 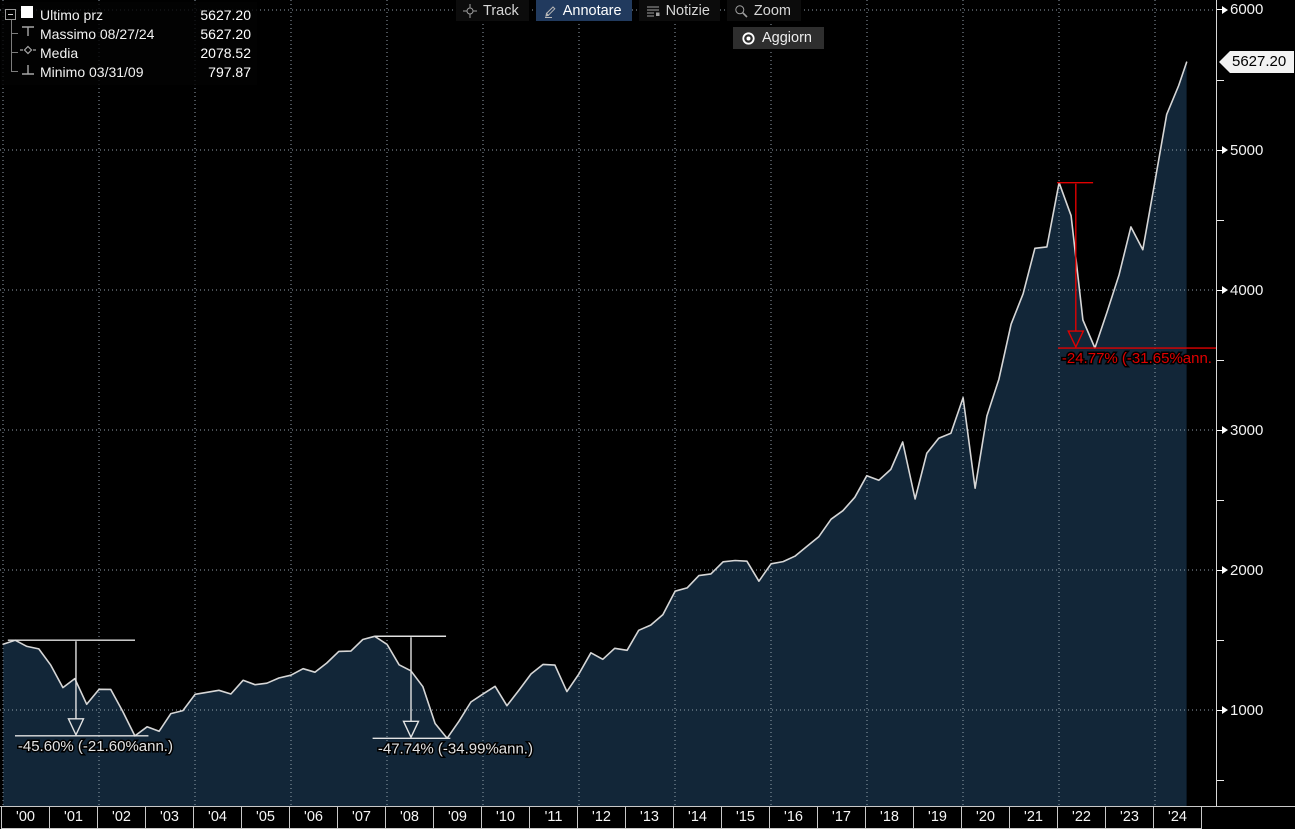 What do you see at coordinates (314, 818) in the screenshot?
I see `x-axis-year-cell: '06` at bounding box center [314, 818].